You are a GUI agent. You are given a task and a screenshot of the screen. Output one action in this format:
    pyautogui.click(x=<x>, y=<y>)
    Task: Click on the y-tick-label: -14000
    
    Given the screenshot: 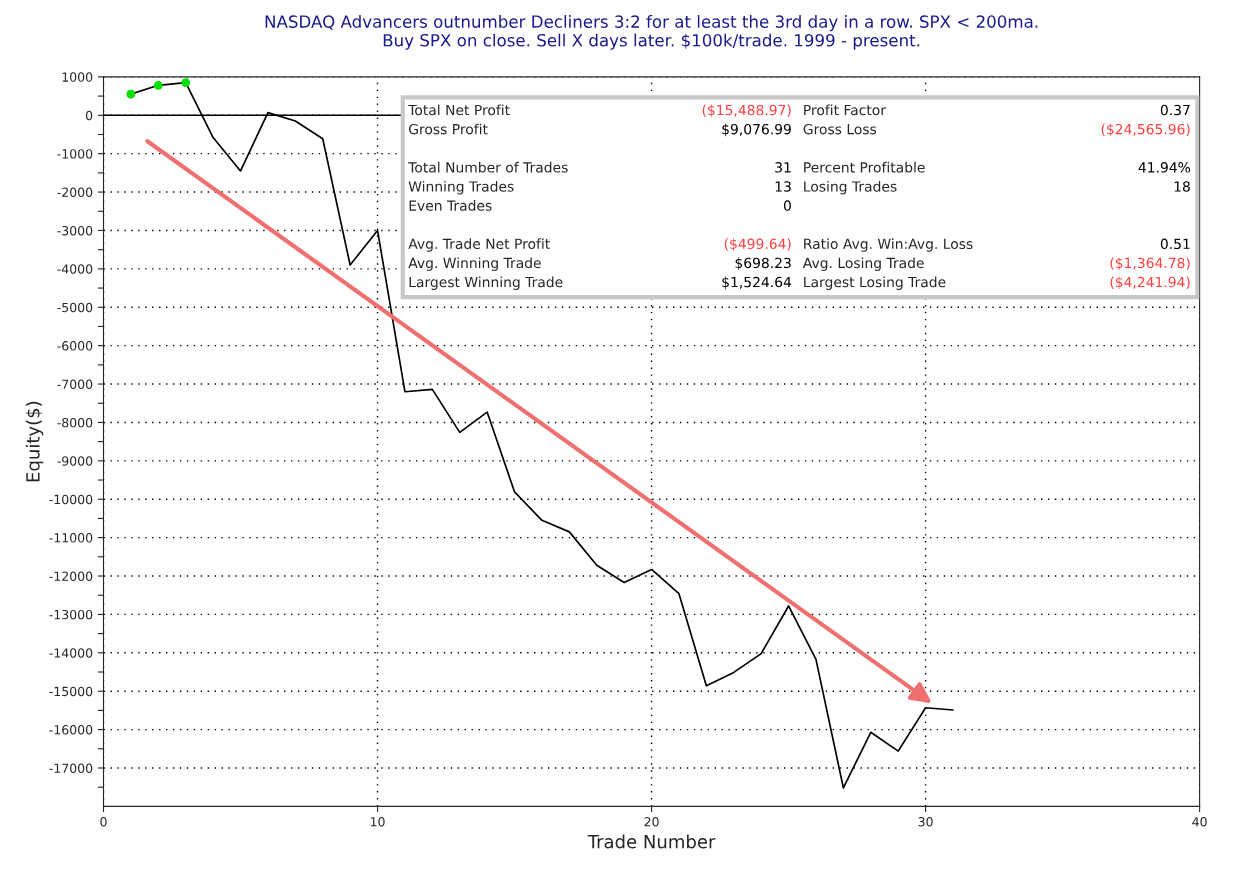 What is the action you would take?
    pyautogui.click(x=71, y=653)
    